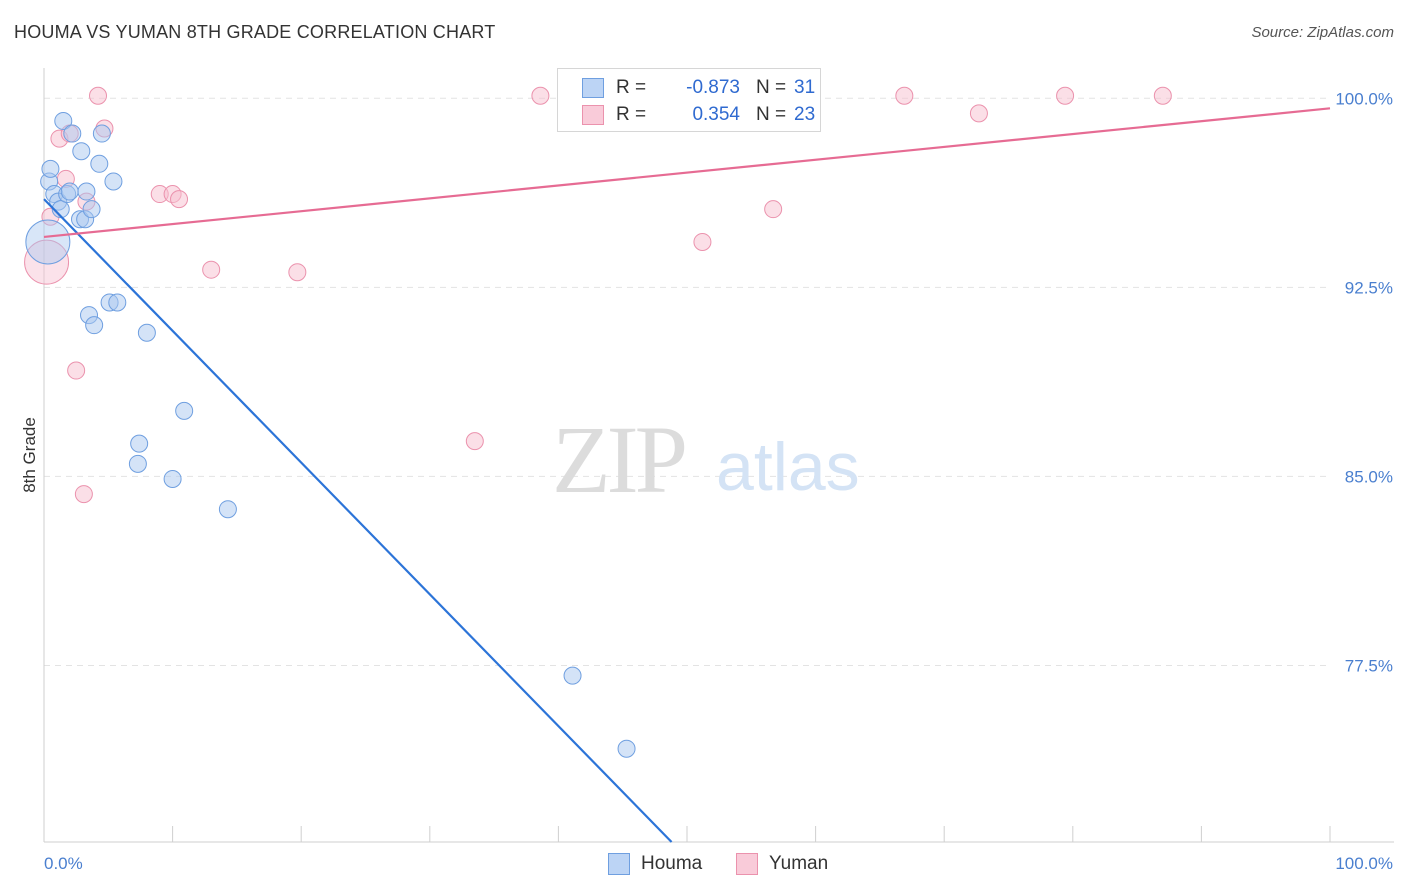 Image resolution: width=1406 pixels, height=892 pixels. Describe the element at coordinates (805, 114) in the screenshot. I see `yuman-n-value: 23` at that location.